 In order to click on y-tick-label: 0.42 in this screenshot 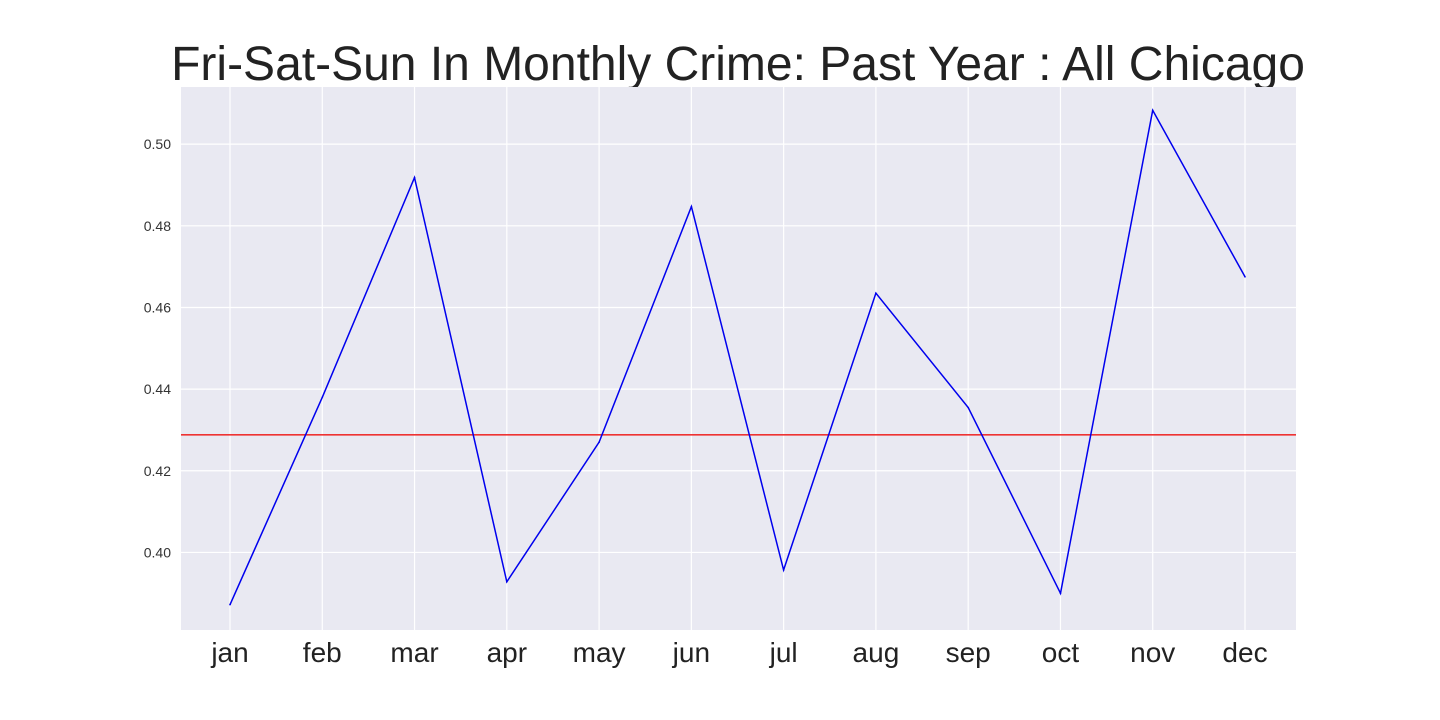, I will do `click(157, 471)`.